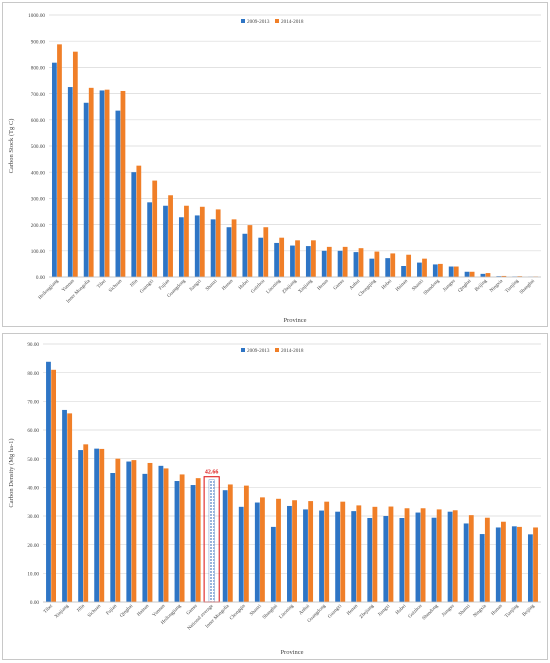 This screenshot has height=663, width=550. What do you see at coordinates (112, 610) in the screenshot?
I see `x-tick-label: Fujian` at bounding box center [112, 610].